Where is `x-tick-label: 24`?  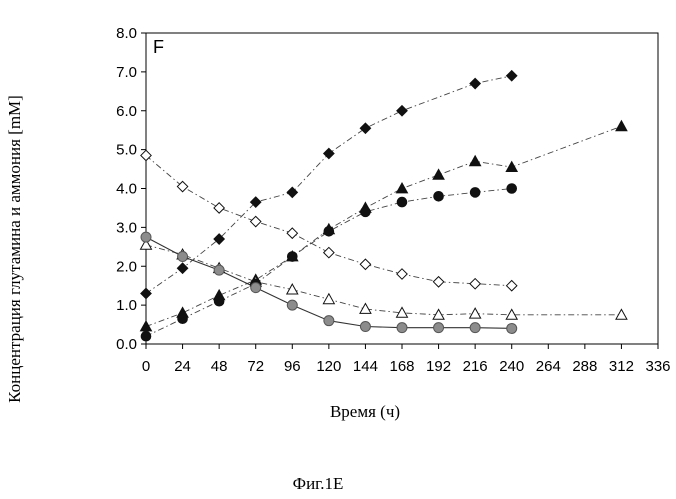
x-tick-label: 24 is located at coordinates (182, 366).